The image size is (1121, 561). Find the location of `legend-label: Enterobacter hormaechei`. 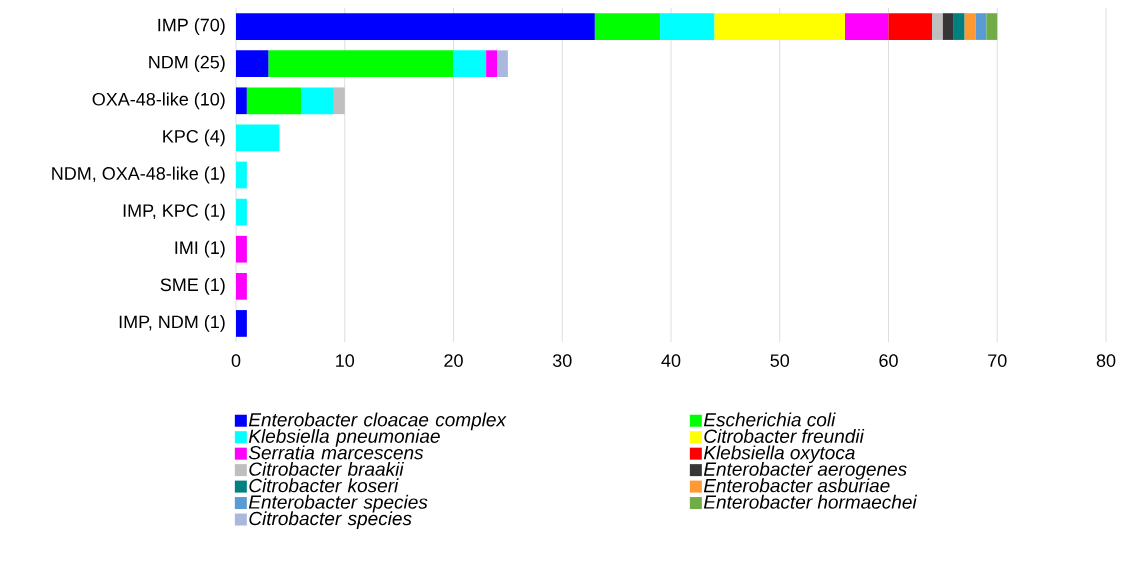

legend-label: Enterobacter hormaechei is located at coordinates (810, 501).